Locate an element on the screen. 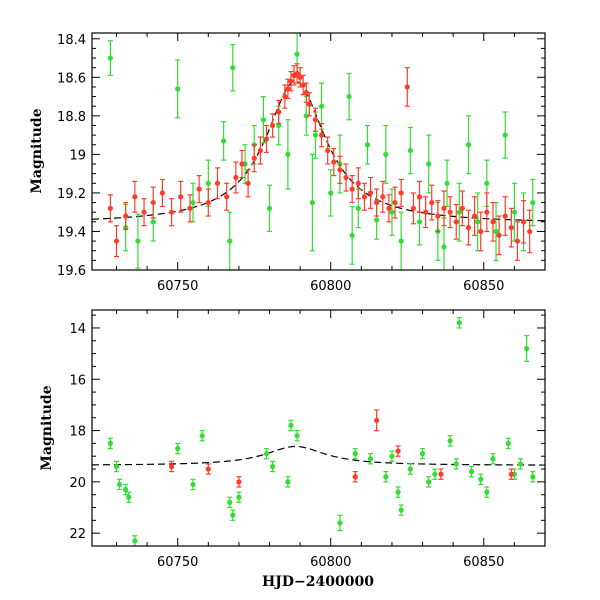  x-tick-label: 60750 is located at coordinates (177, 286).